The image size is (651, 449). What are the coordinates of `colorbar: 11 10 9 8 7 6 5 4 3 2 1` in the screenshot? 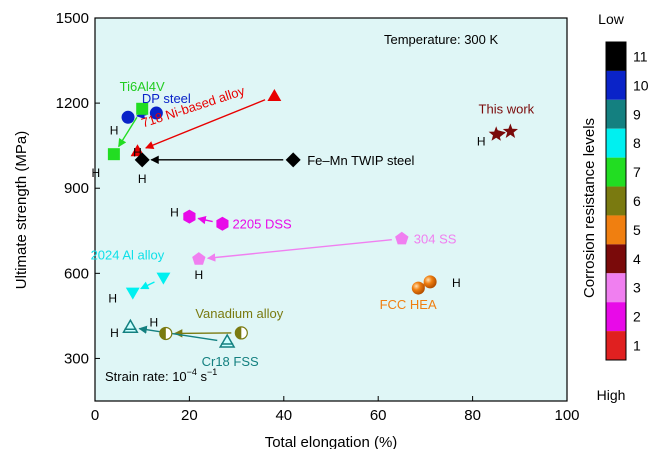 It's located at (627, 201).